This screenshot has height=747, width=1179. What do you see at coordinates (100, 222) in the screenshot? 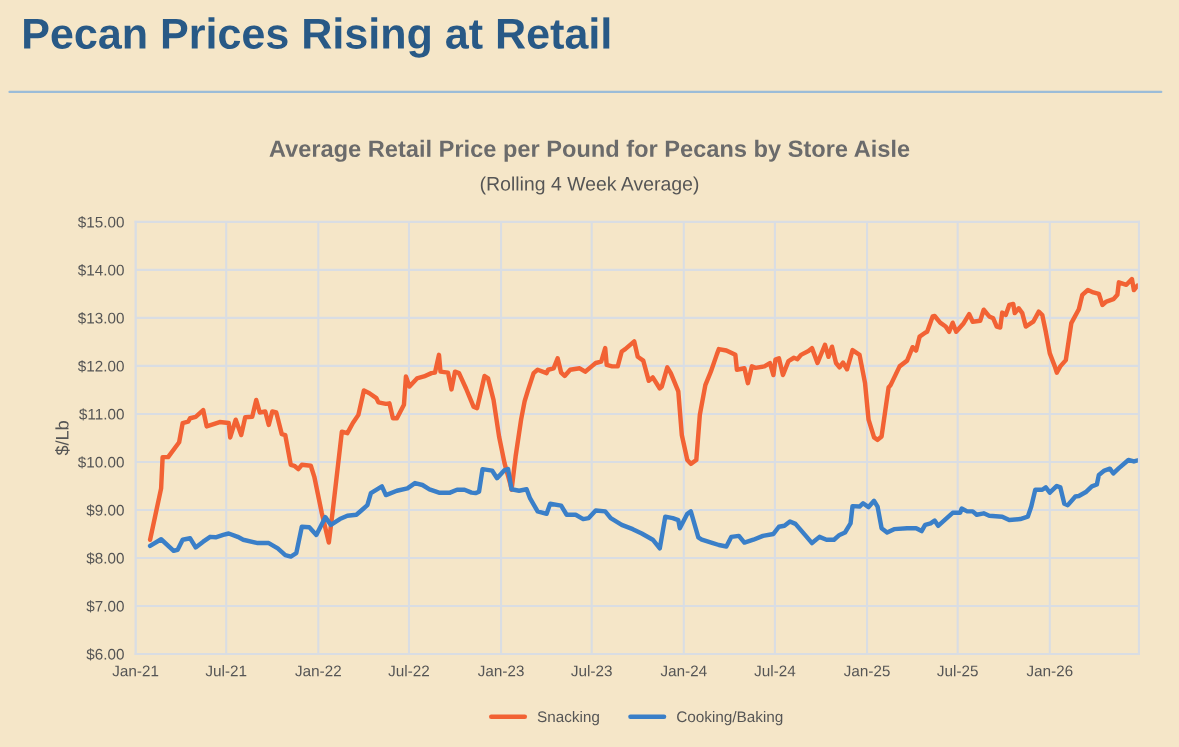
I see `y-tick-label: $15.00` at bounding box center [100, 222].